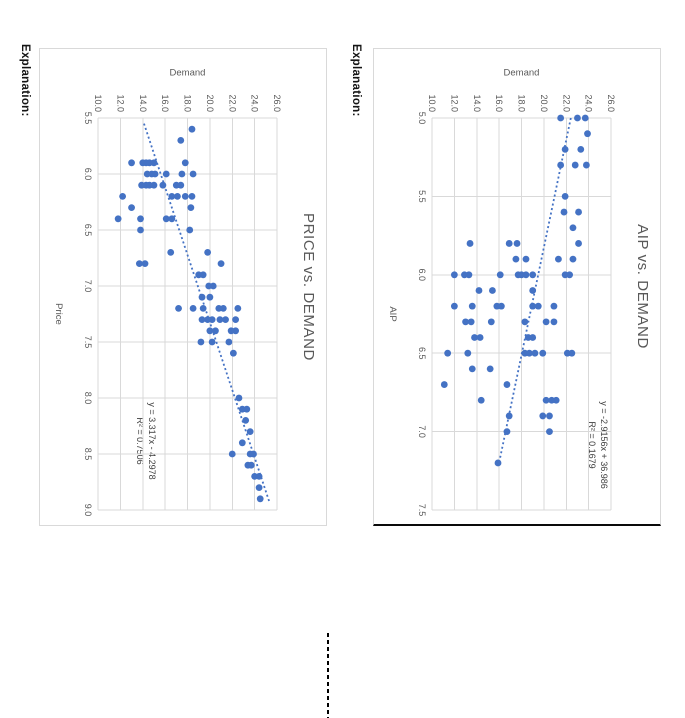  Describe the element at coordinates (328, 675) in the screenshot. I see `page-break-dashed-line` at that location.